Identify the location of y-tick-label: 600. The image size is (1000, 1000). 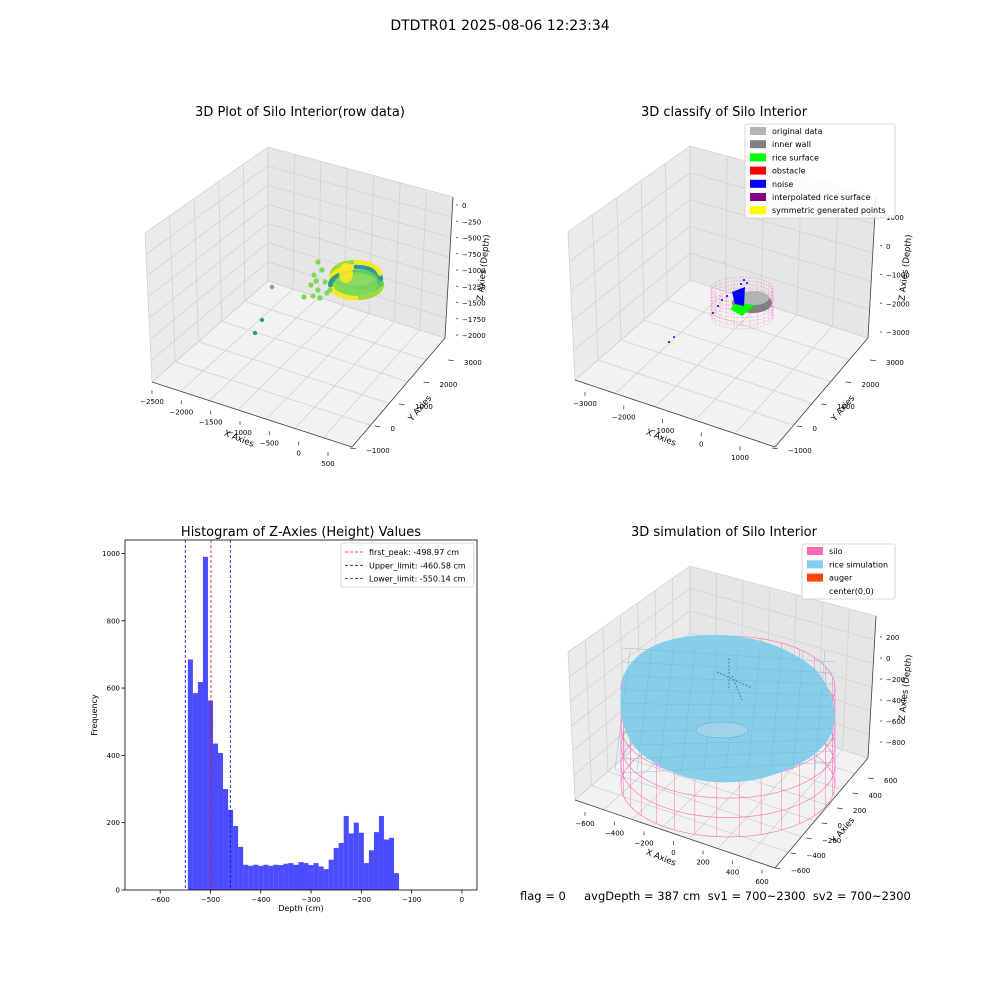
(113, 689).